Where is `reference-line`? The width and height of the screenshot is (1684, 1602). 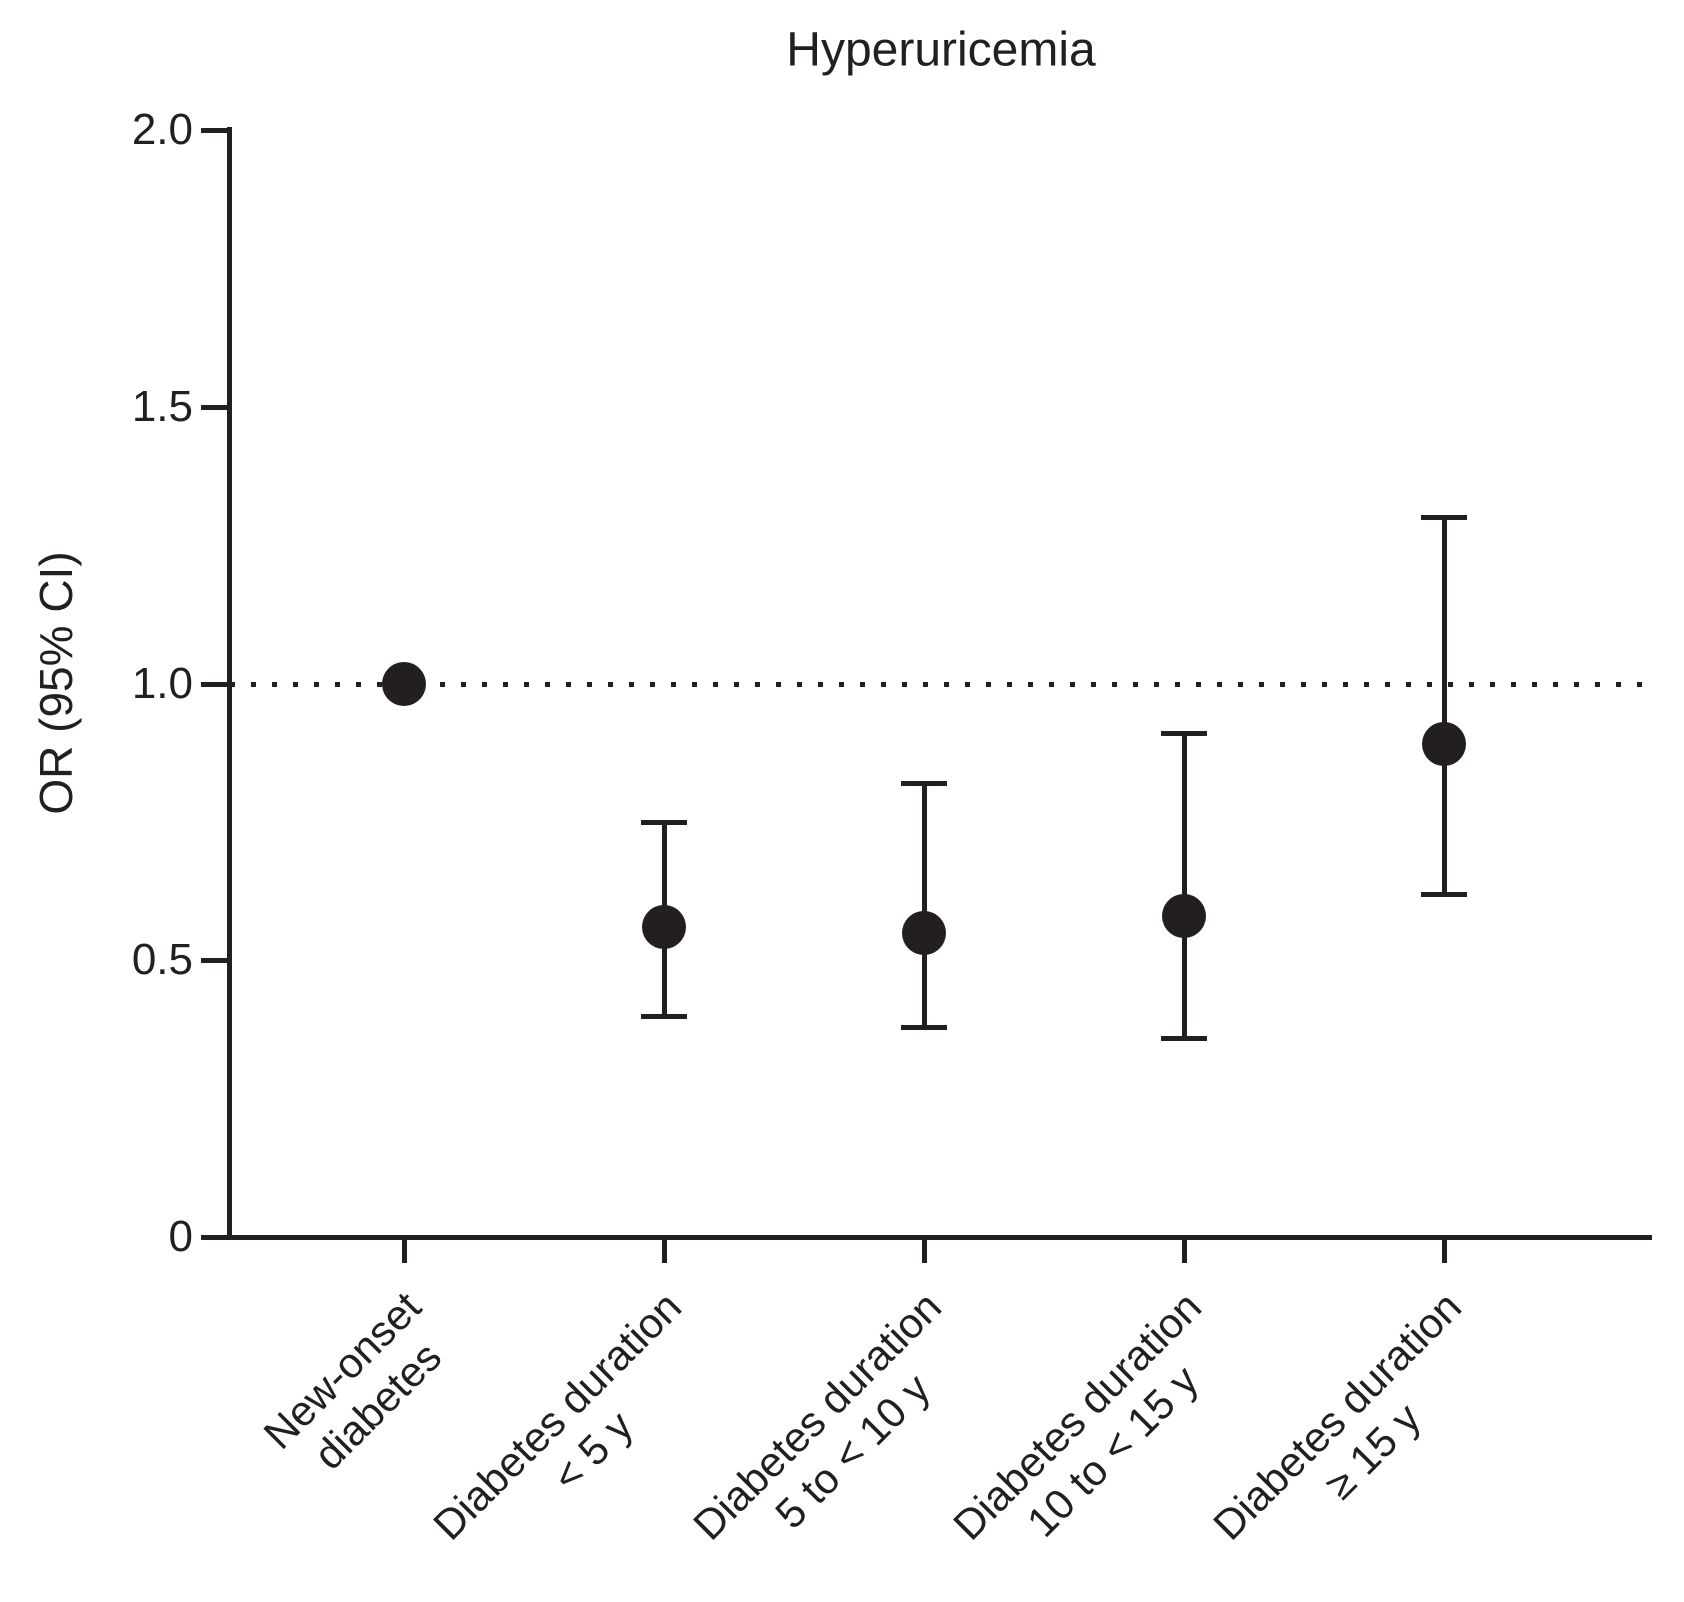 reference-line is located at coordinates (941, 684).